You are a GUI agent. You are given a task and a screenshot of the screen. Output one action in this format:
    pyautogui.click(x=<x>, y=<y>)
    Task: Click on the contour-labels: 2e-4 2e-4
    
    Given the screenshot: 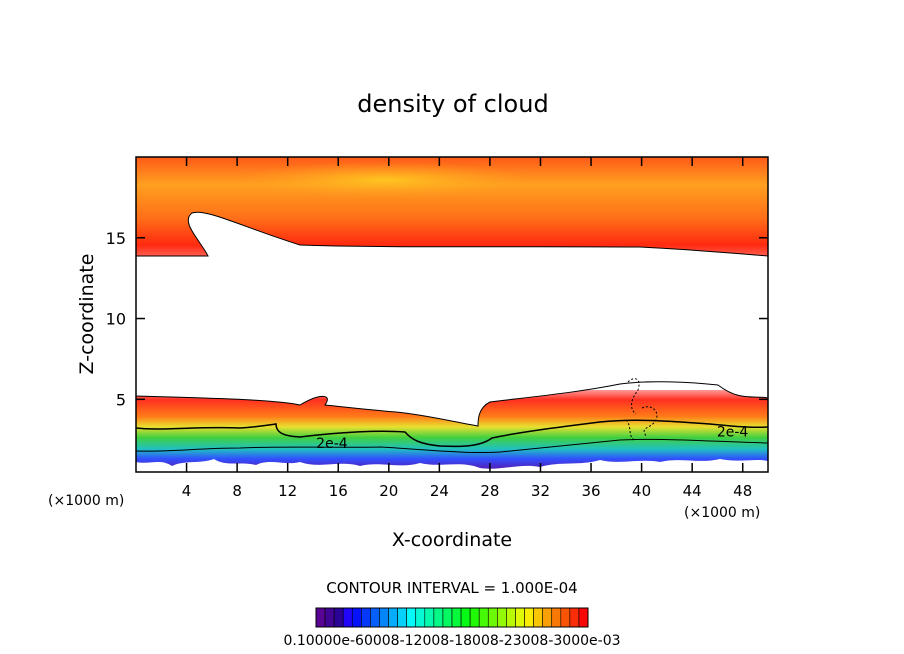 What is the action you would take?
    pyautogui.click(x=532, y=438)
    